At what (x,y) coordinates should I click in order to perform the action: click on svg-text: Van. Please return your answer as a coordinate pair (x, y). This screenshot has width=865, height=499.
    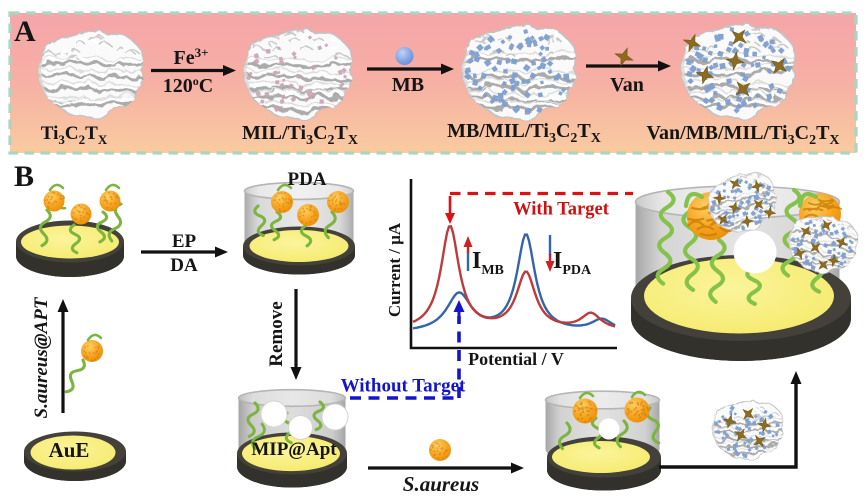
    Looking at the image, I should click on (627, 85).